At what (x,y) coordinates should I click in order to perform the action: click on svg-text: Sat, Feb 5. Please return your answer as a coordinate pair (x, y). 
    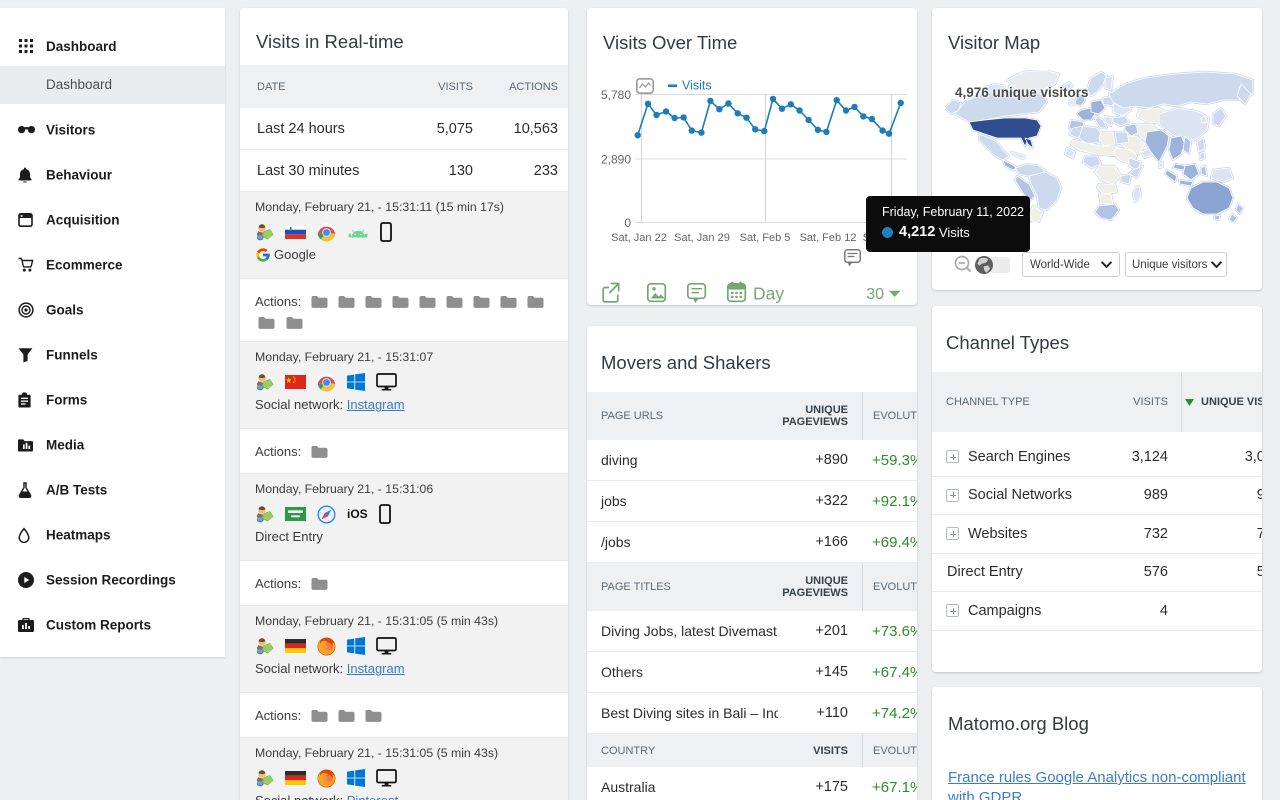
    Looking at the image, I should click on (765, 238).